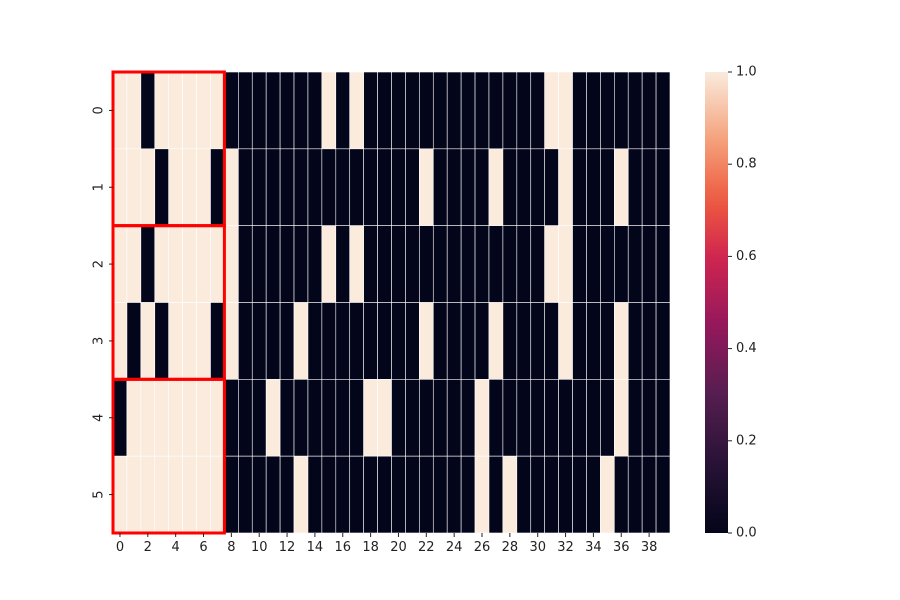 The image size is (900, 600). Describe the element at coordinates (398, 547) in the screenshot. I see `x-tick-label: 20` at that location.